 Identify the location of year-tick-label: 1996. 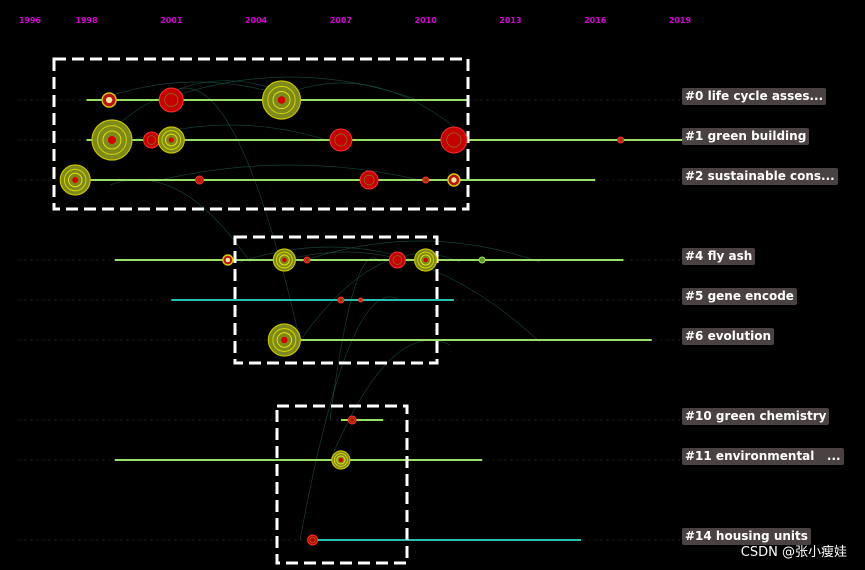
(30, 20).